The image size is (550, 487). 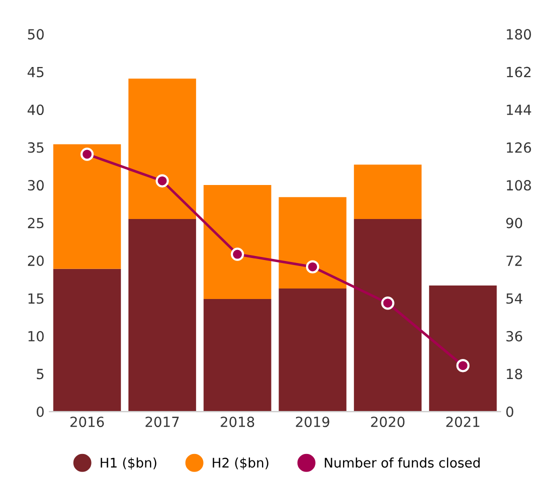 I want to click on y2-tick-label: 162, so click(x=518, y=72).